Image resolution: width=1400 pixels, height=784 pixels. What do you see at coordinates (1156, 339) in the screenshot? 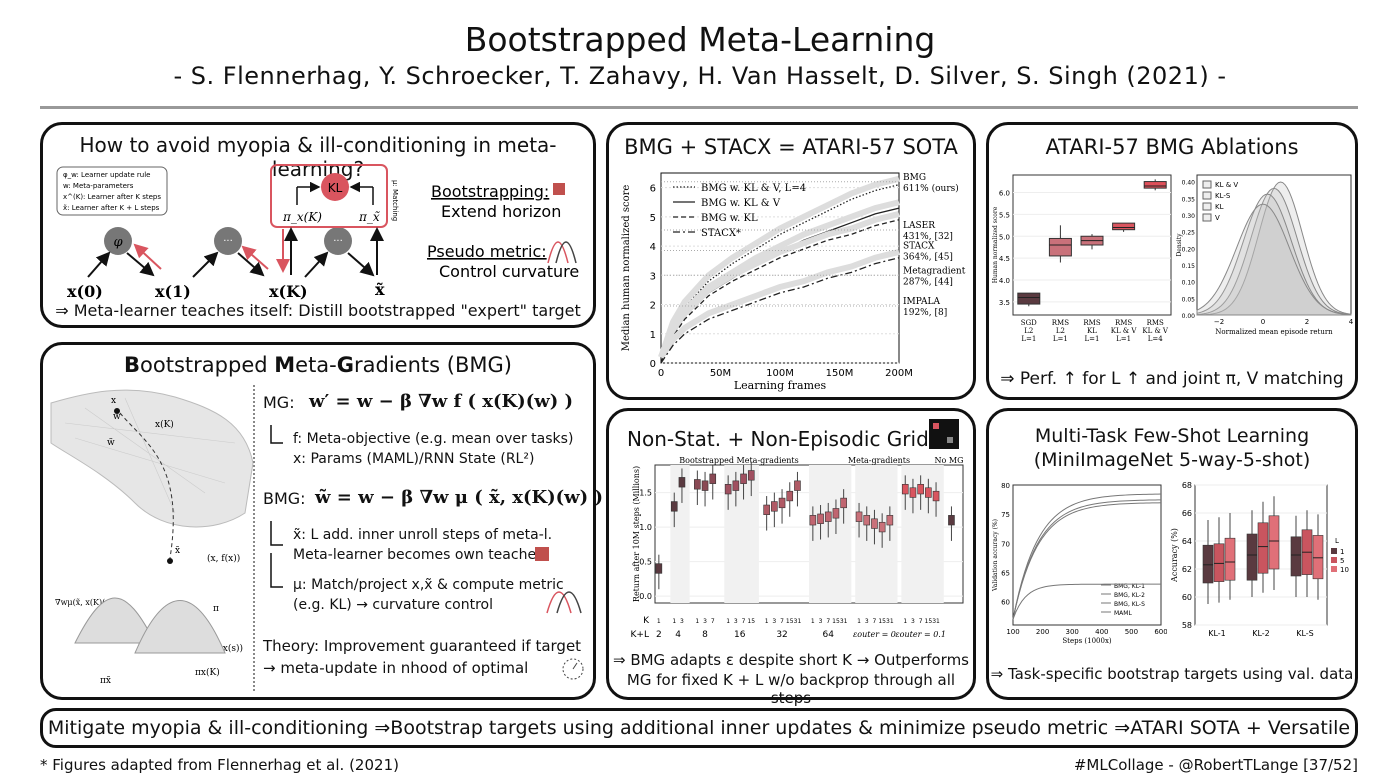
I see `abl-box-category: L=4` at bounding box center [1156, 339].